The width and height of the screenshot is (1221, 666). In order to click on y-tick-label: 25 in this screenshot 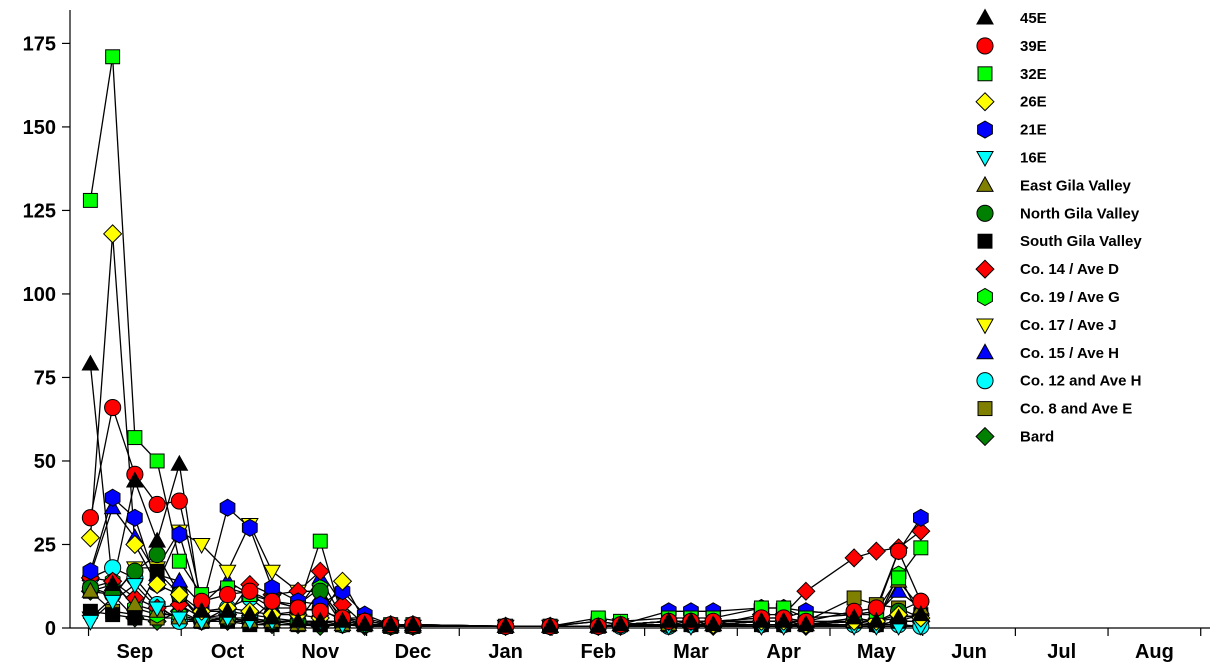, I will do `click(45, 545)`.